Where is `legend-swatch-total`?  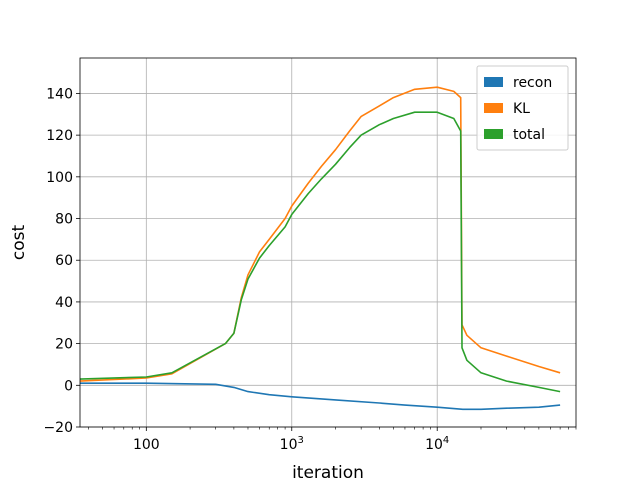
legend-swatch-total is located at coordinates (493, 134).